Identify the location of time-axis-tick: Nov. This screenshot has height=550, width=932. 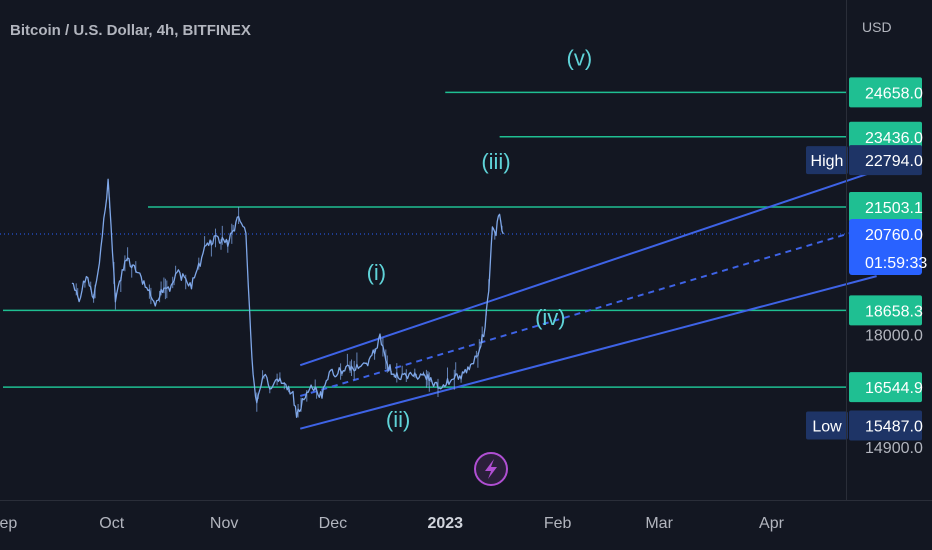
(224, 523).